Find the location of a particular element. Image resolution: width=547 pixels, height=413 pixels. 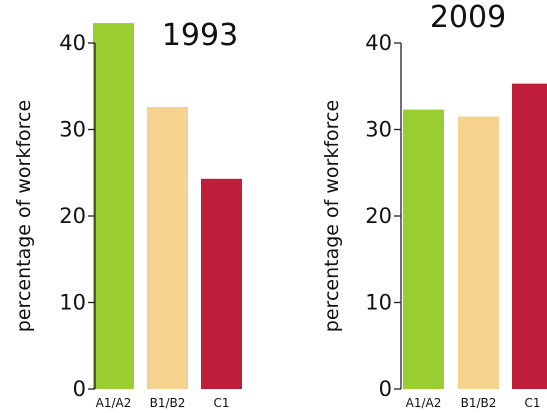

chart-title: 2009 is located at coordinates (468, 17).